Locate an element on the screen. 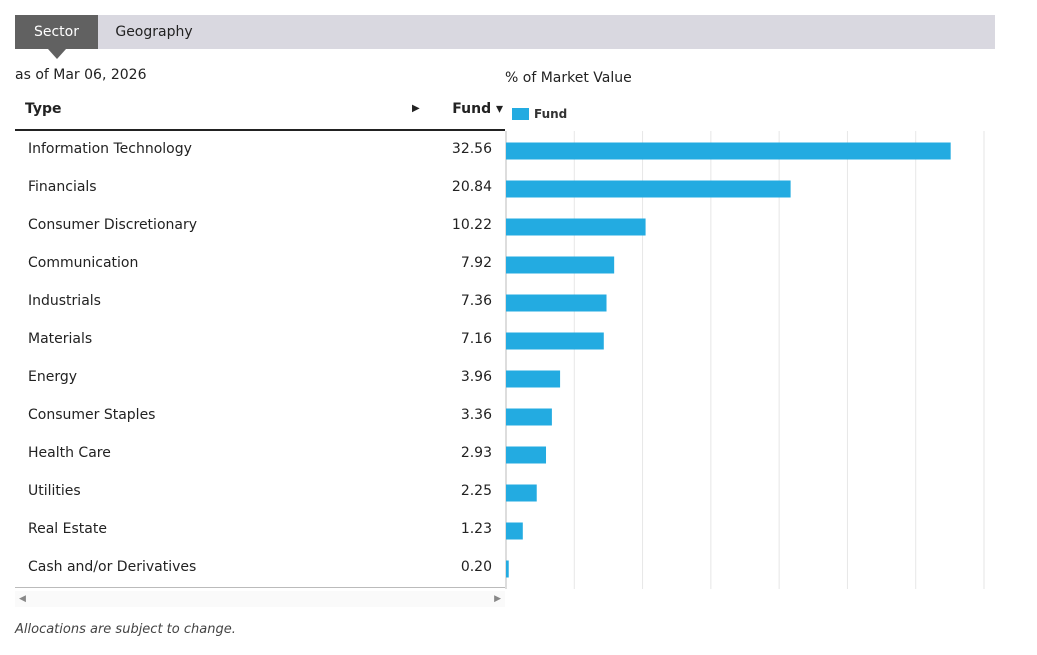 The height and width of the screenshot is (655, 1037). row-type-label: Cash and/or Derivatives is located at coordinates (112, 567).